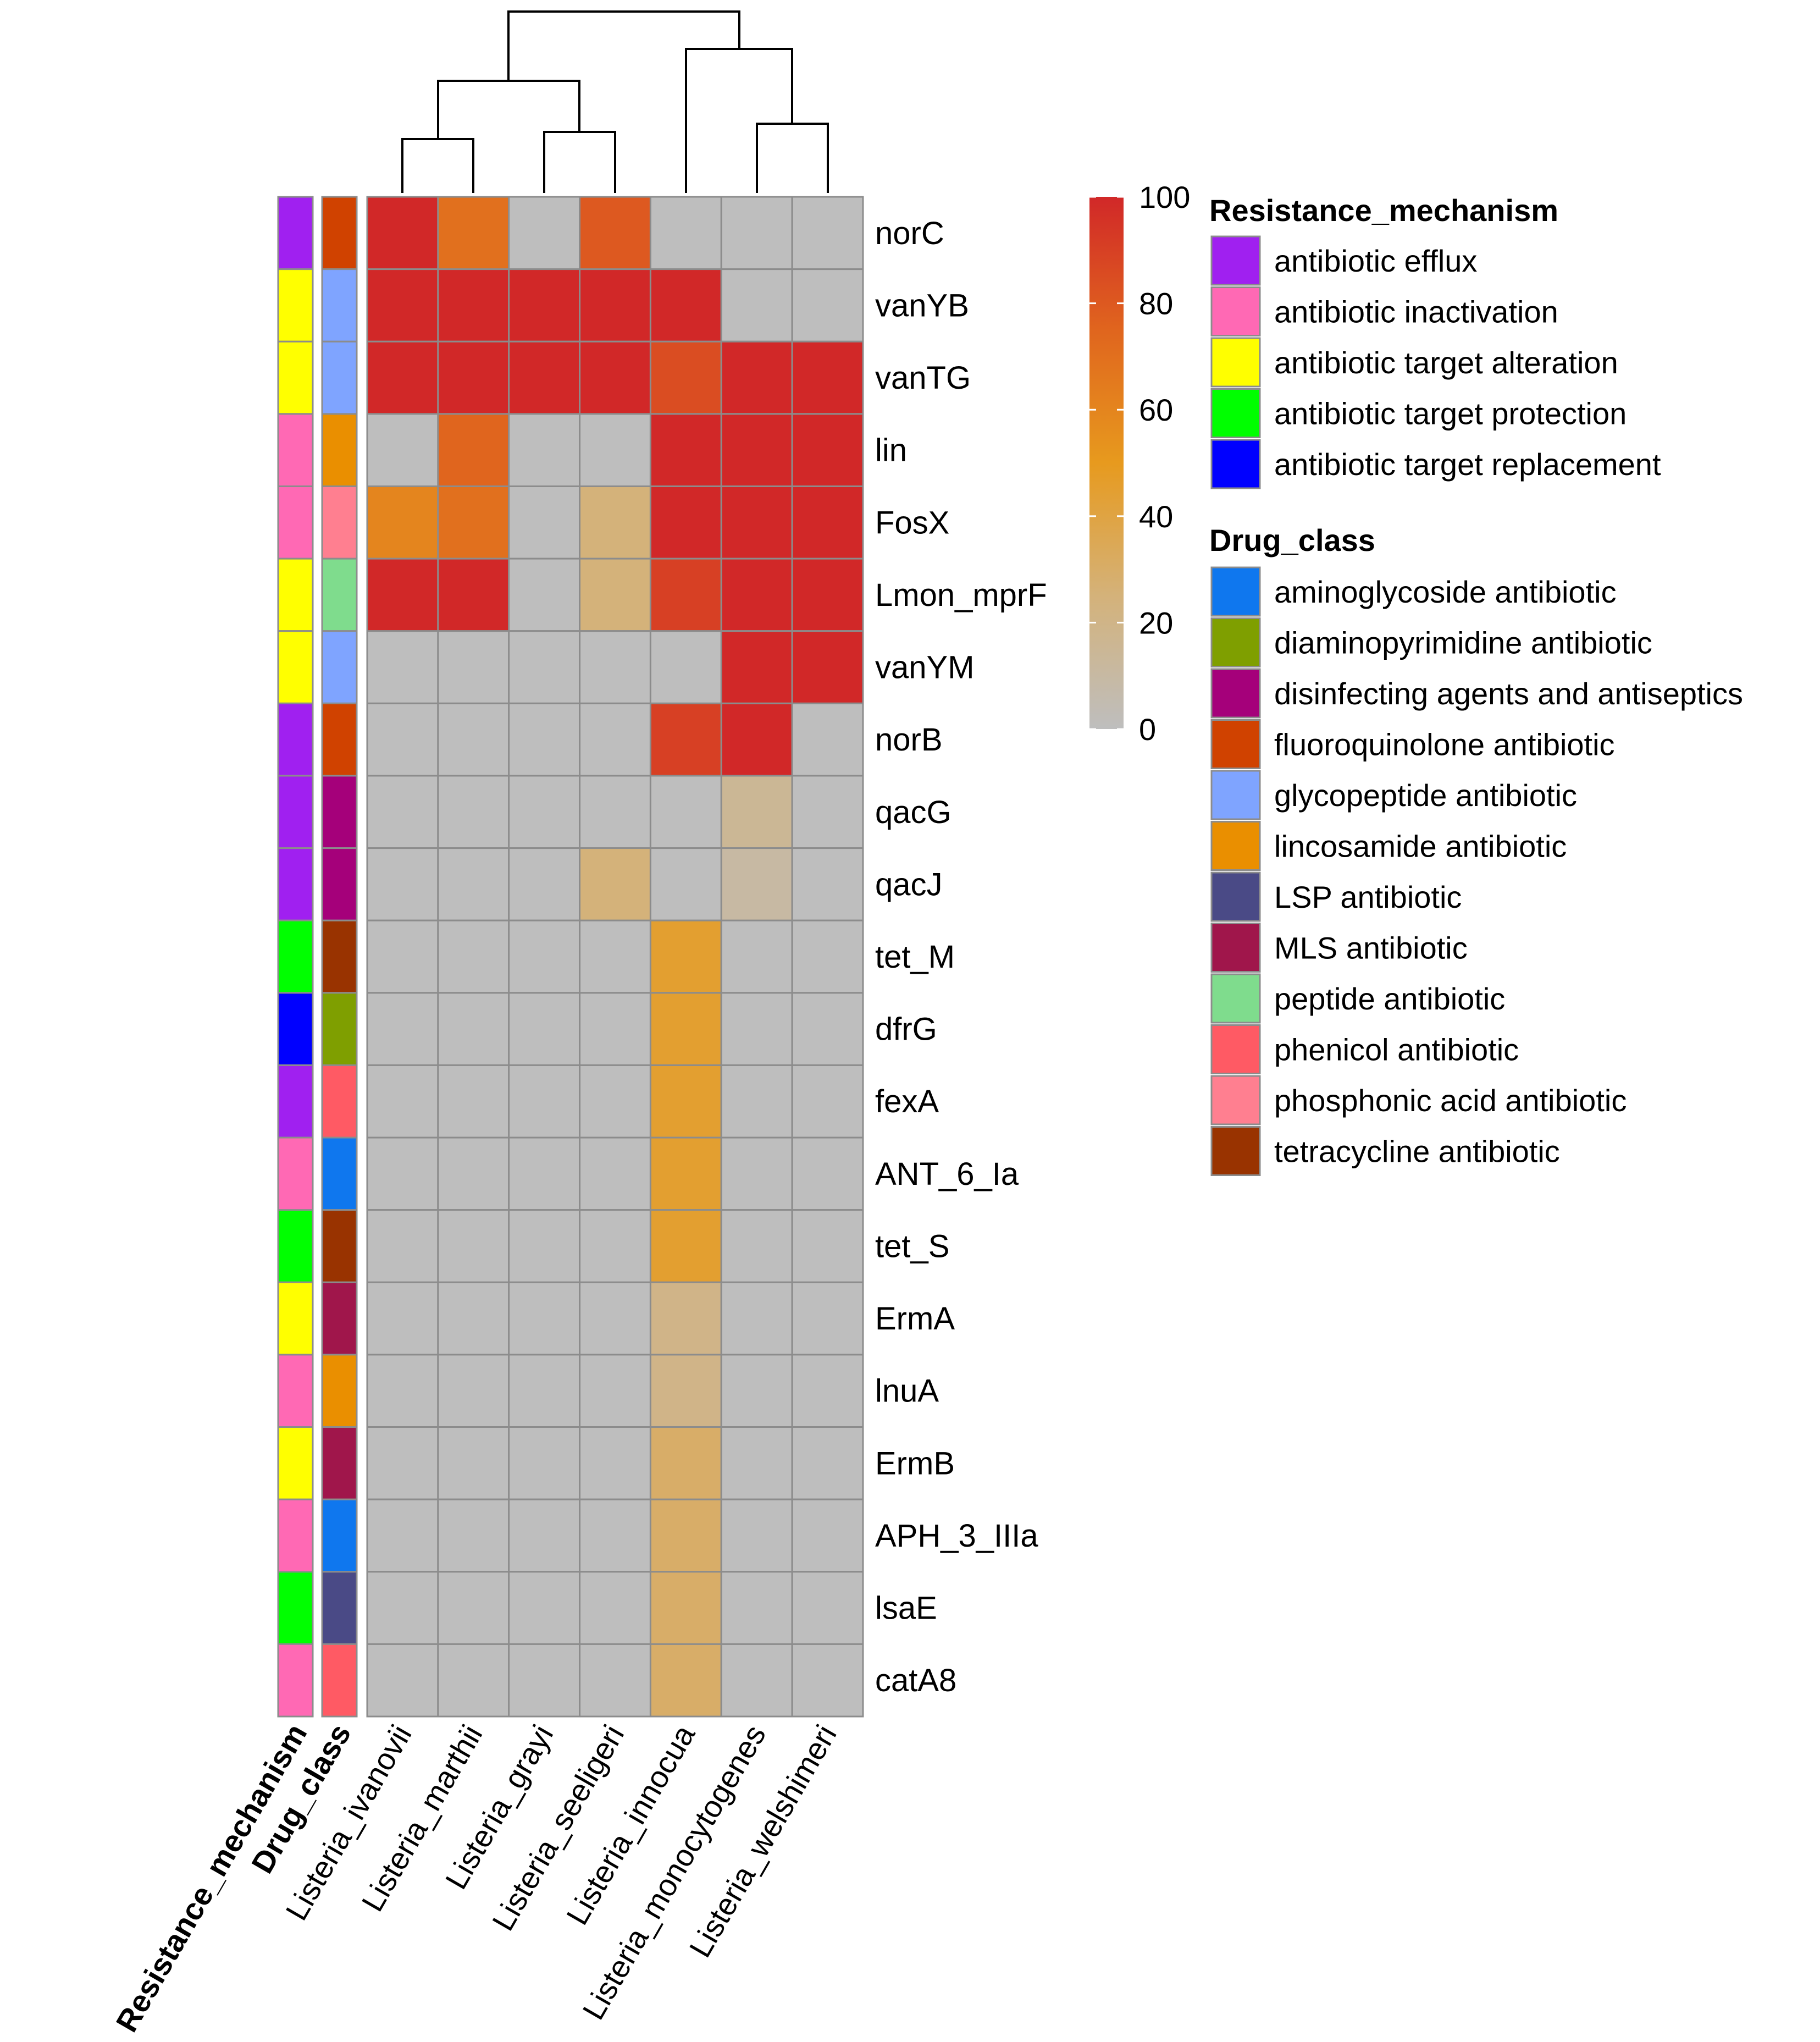 The width and height of the screenshot is (1820, 2042). I want to click on color-bar-ticks: 100 80 60 40 20 0, so click(1139, 464).